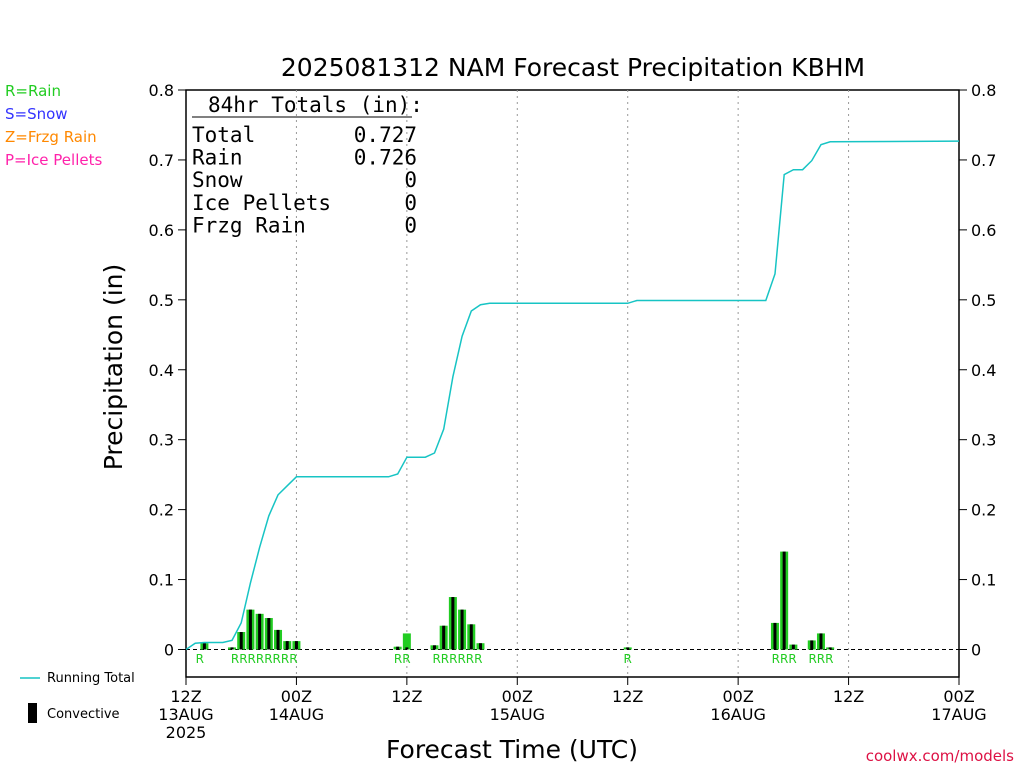  What do you see at coordinates (217, 158) in the screenshot?
I see `totals-row-label: Rain` at bounding box center [217, 158].